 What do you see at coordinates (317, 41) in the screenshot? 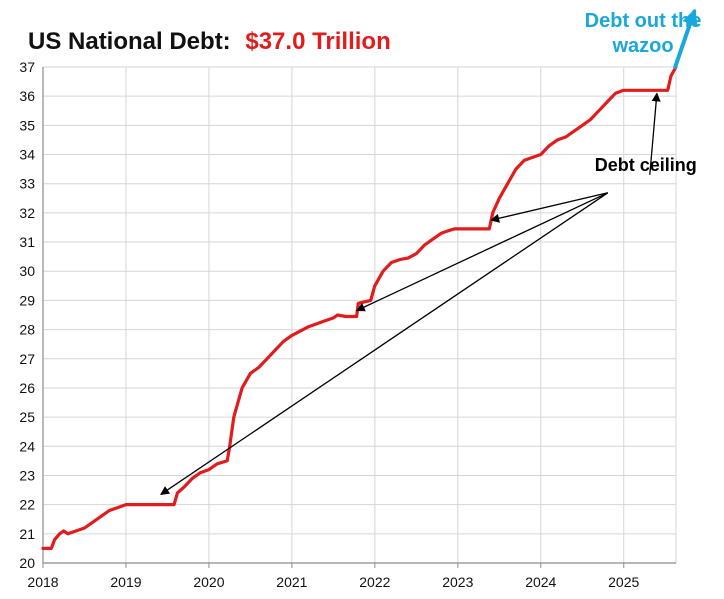
I see `chart-title-value: $37.0 Trillion` at bounding box center [317, 41].